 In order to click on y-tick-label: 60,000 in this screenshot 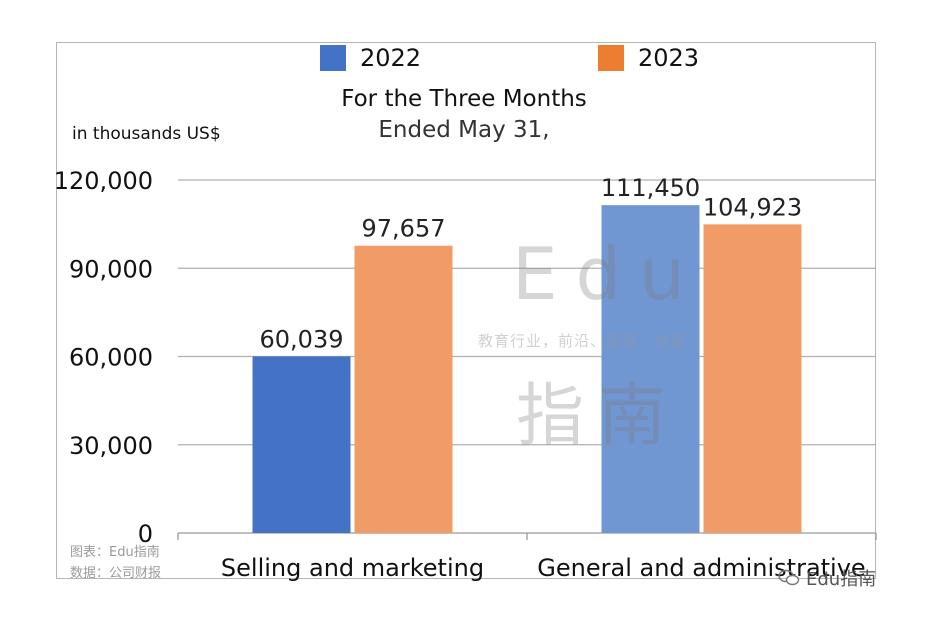, I will do `click(111, 358)`.